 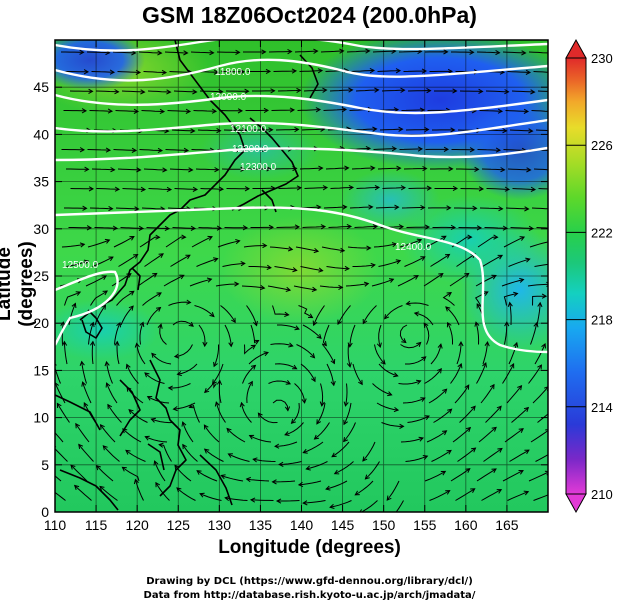 I want to click on y-tick-label: 20, so click(x=41, y=323).